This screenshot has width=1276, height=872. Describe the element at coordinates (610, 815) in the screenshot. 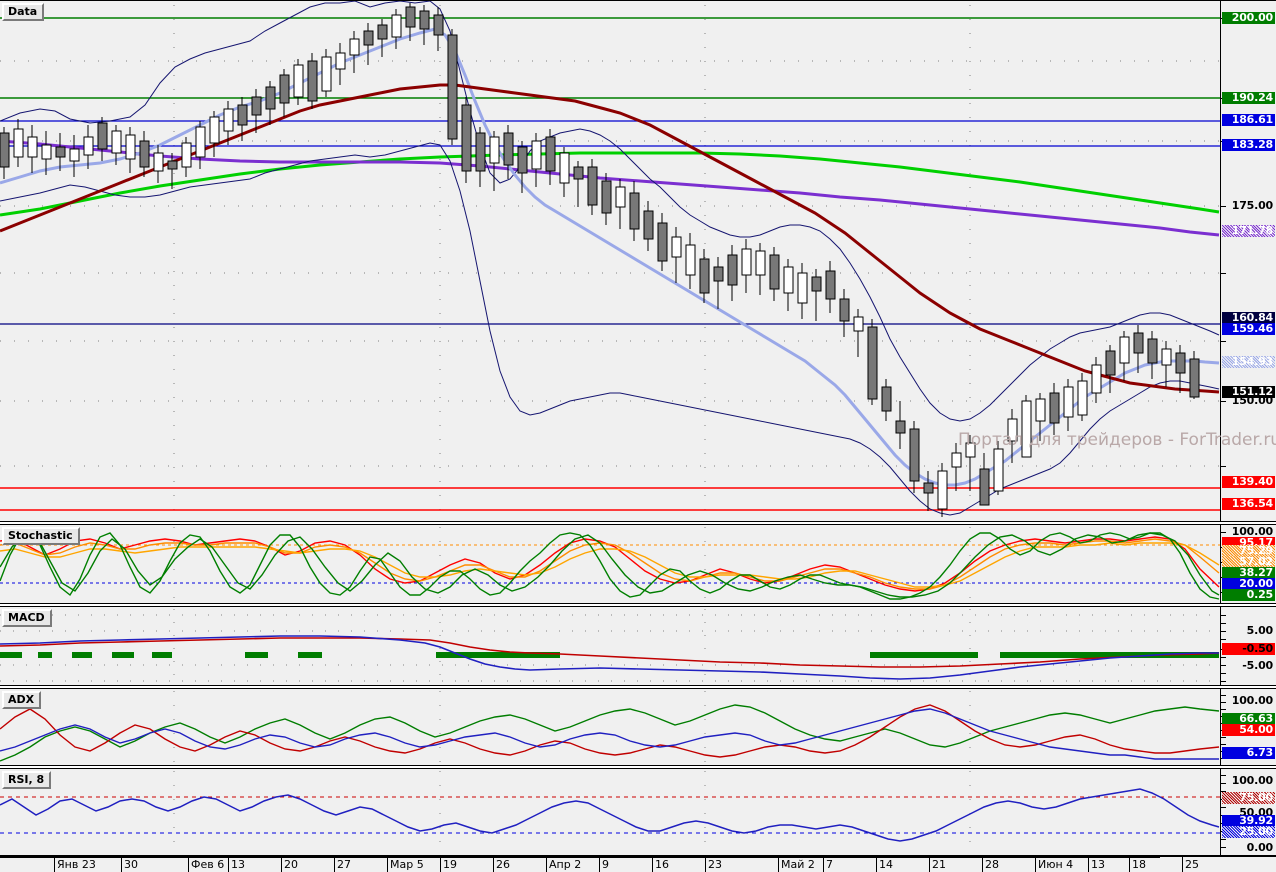

I see `rsi-line-blue` at that location.